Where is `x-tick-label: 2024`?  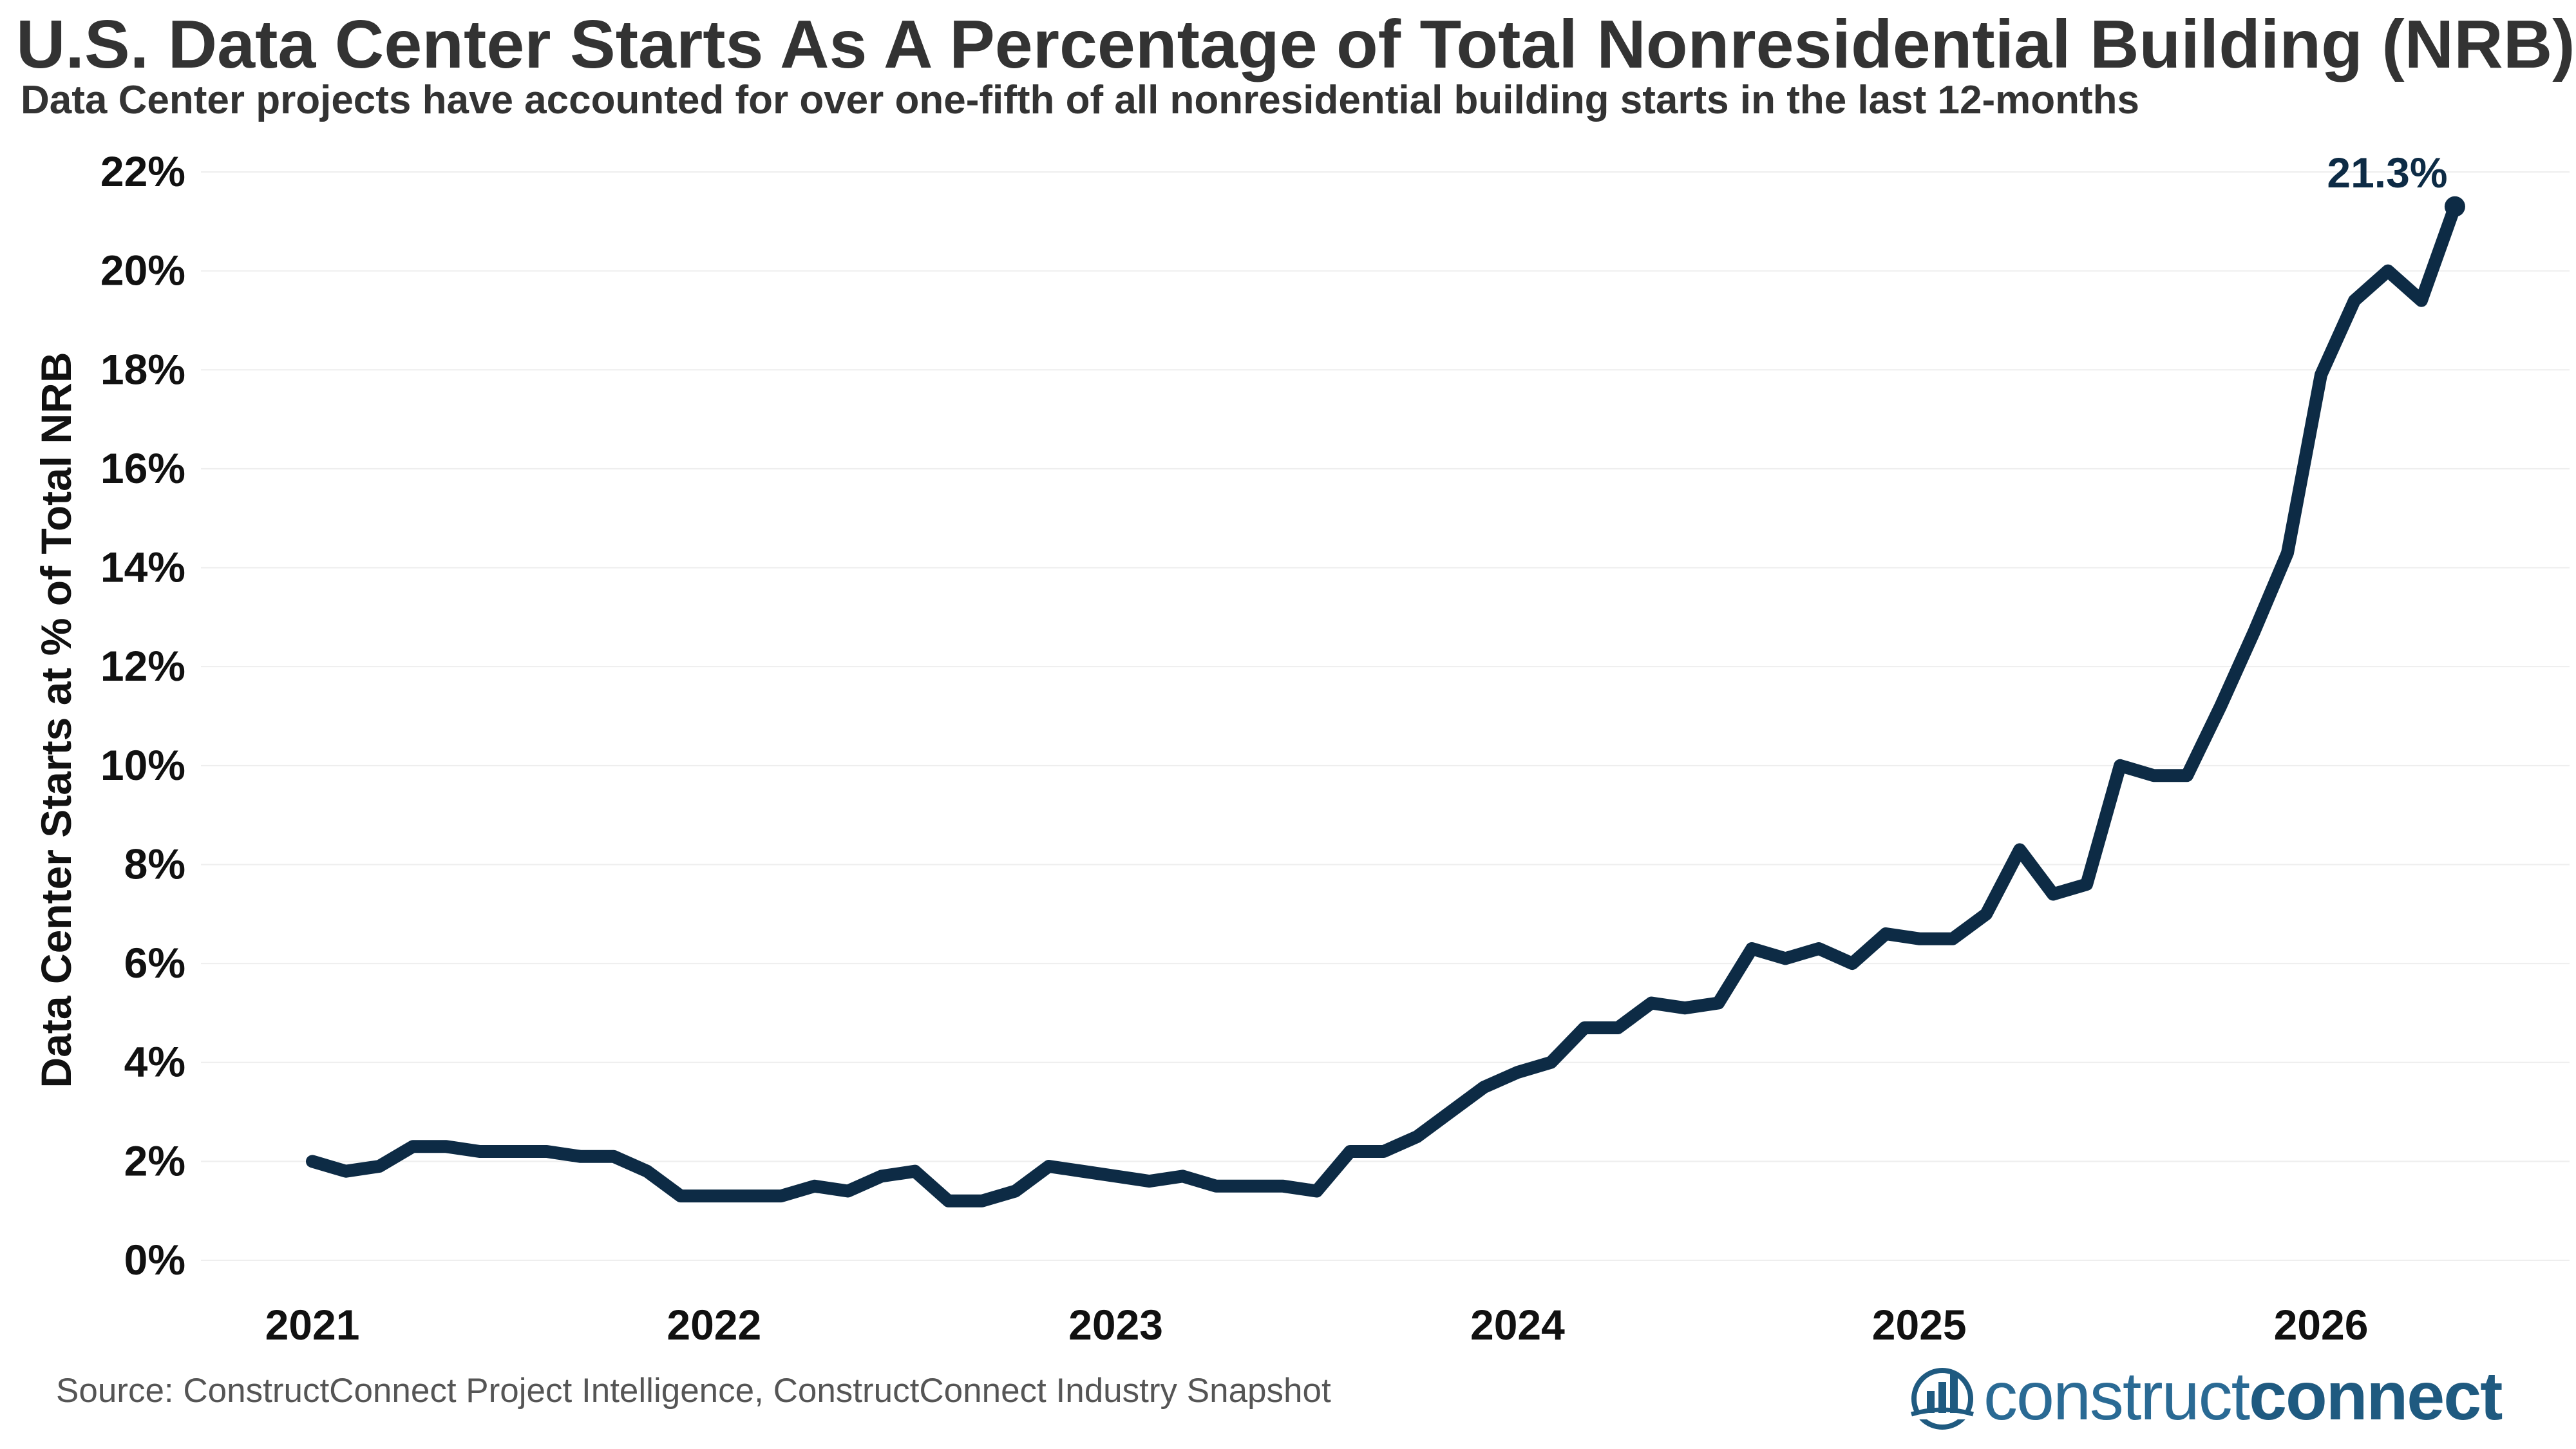 x-tick-label: 2024 is located at coordinates (1517, 1325).